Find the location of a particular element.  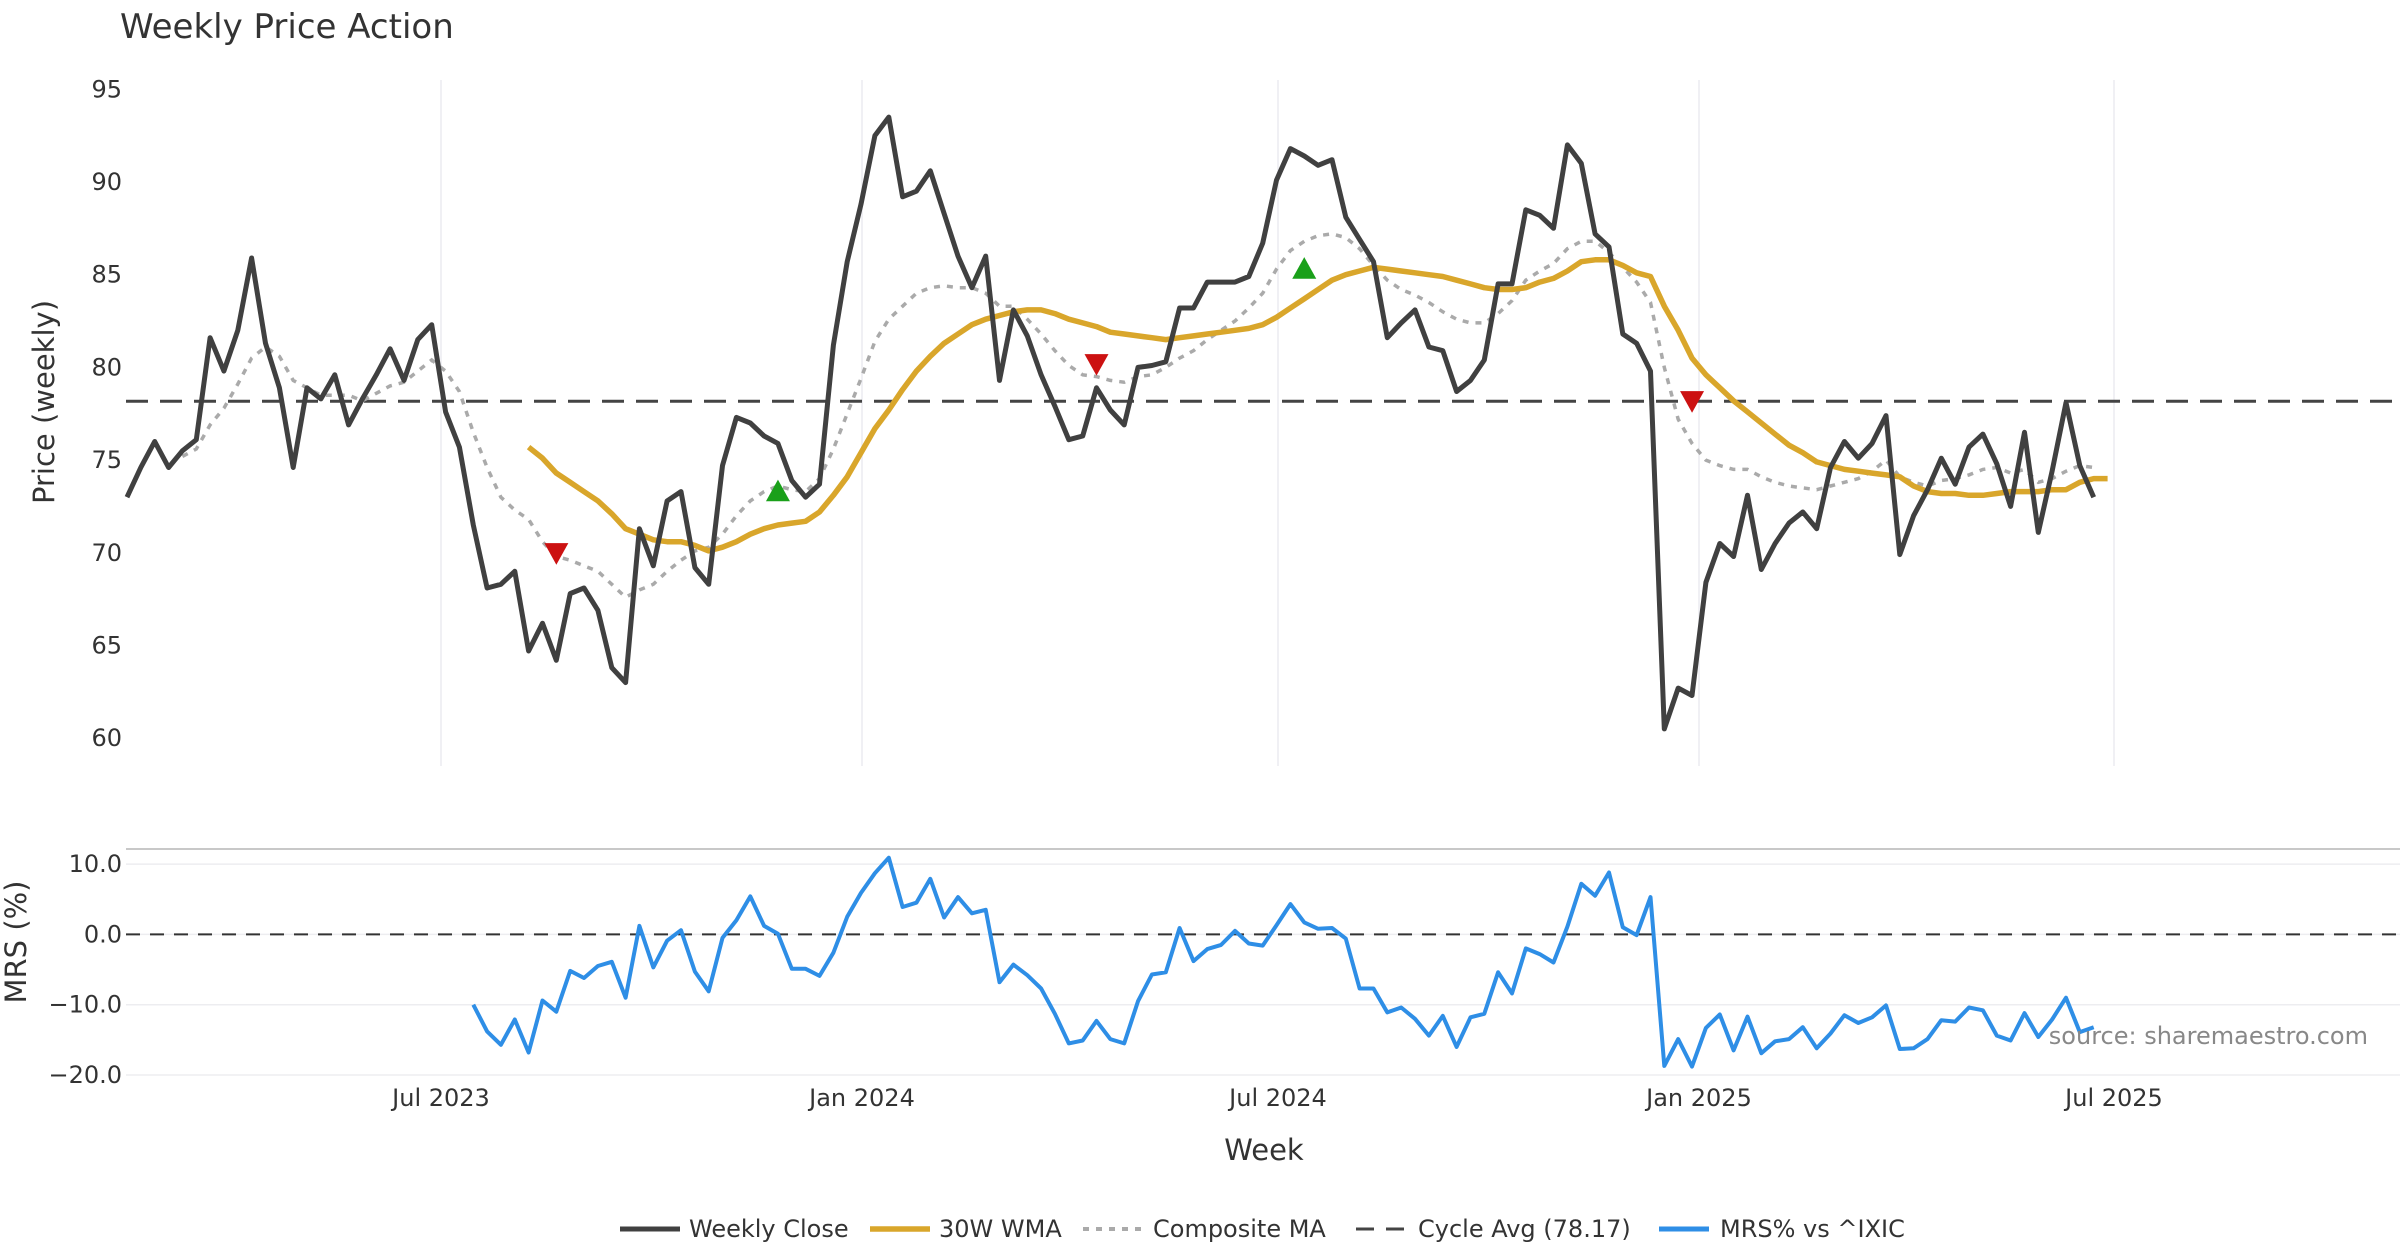

legend-composite: Composite MA is located at coordinates (1239, 1229).